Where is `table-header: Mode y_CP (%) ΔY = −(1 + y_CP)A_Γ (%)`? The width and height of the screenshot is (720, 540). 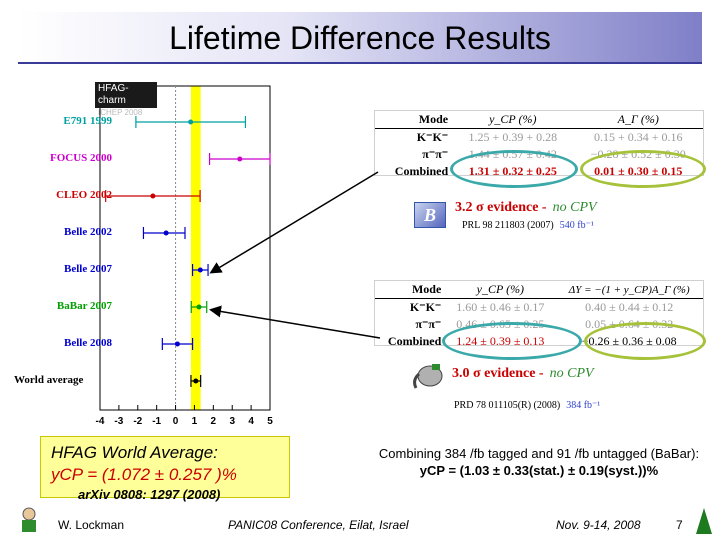
table-header: Mode y_CP (%) ΔY = −(1 + y_CP)A_Γ (%) is located at coordinates (539, 290).